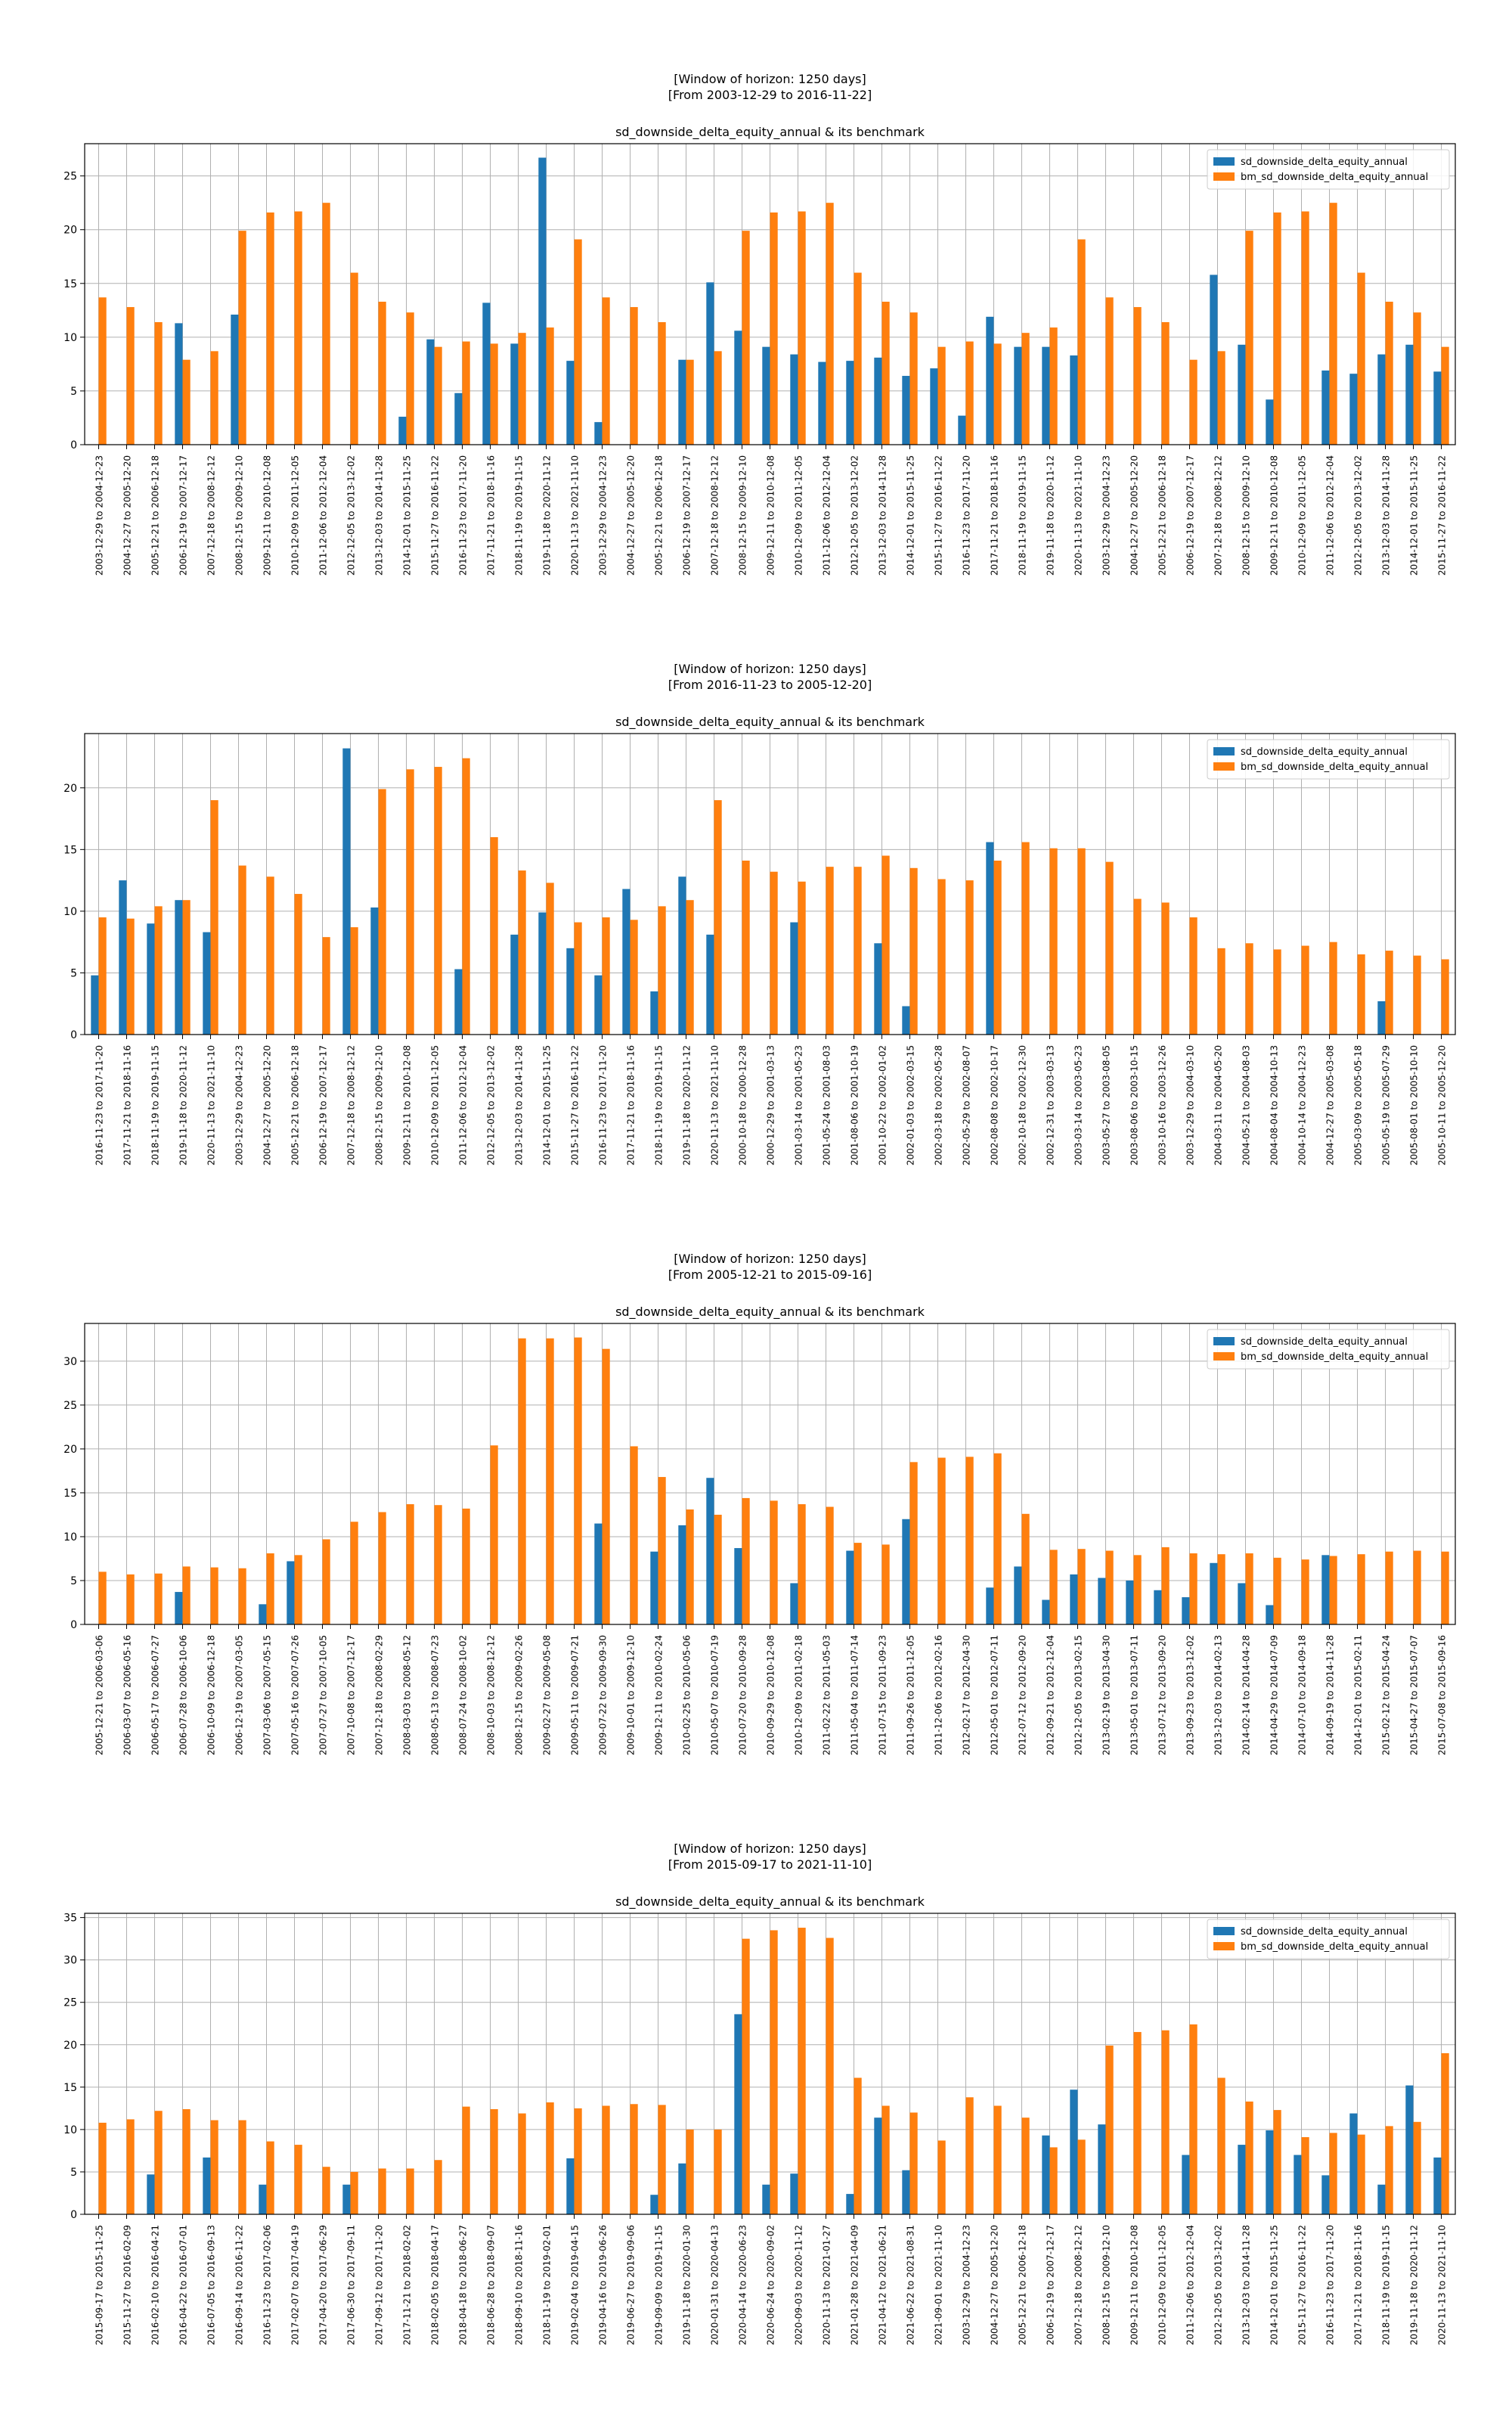 The image size is (1512, 2420). What do you see at coordinates (491, 1695) in the screenshot?
I see `x-tick-label: 2008-10-03 to 2008-12-12` at bounding box center [491, 1695].